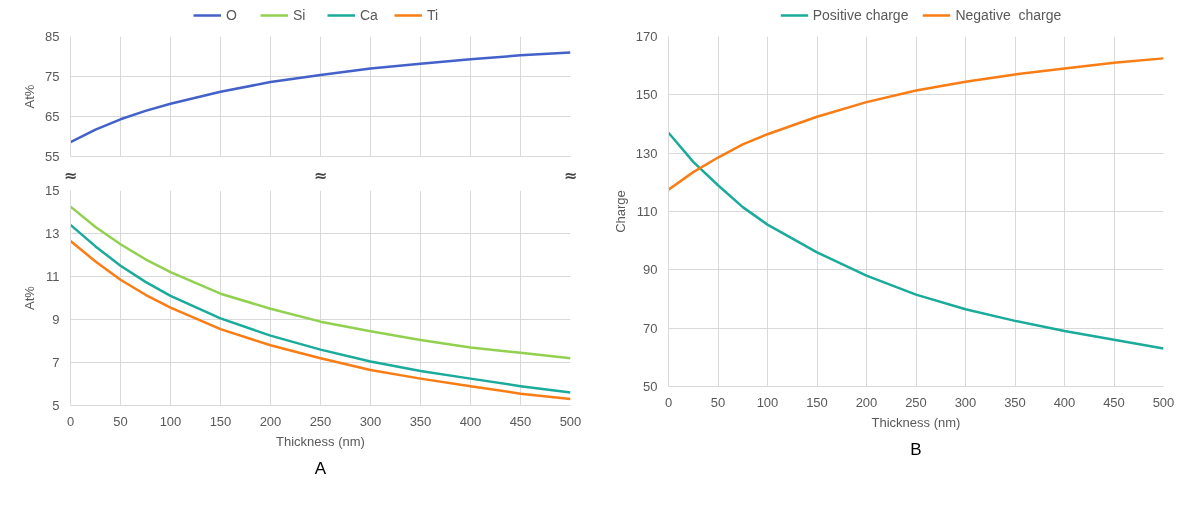  Describe the element at coordinates (56, 405) in the screenshot. I see `y-tick-label: 5` at that location.